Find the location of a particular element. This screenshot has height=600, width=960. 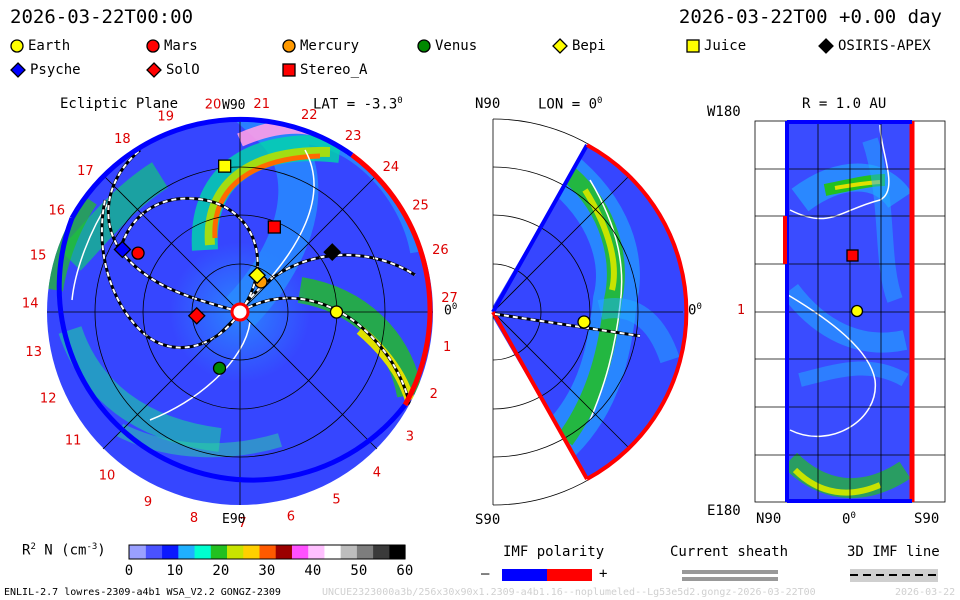

marker-stereo-a is located at coordinates (274, 227).